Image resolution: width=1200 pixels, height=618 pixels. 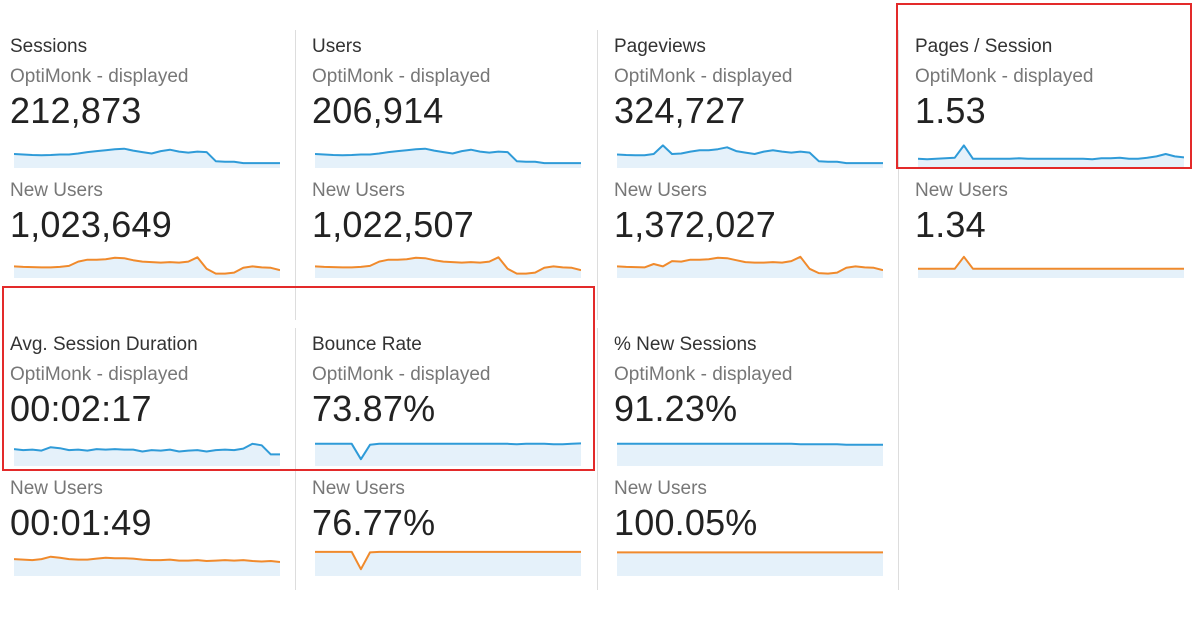 What do you see at coordinates (393, 224) in the screenshot?
I see `metric-value-new-users: 1,022,507` at bounding box center [393, 224].